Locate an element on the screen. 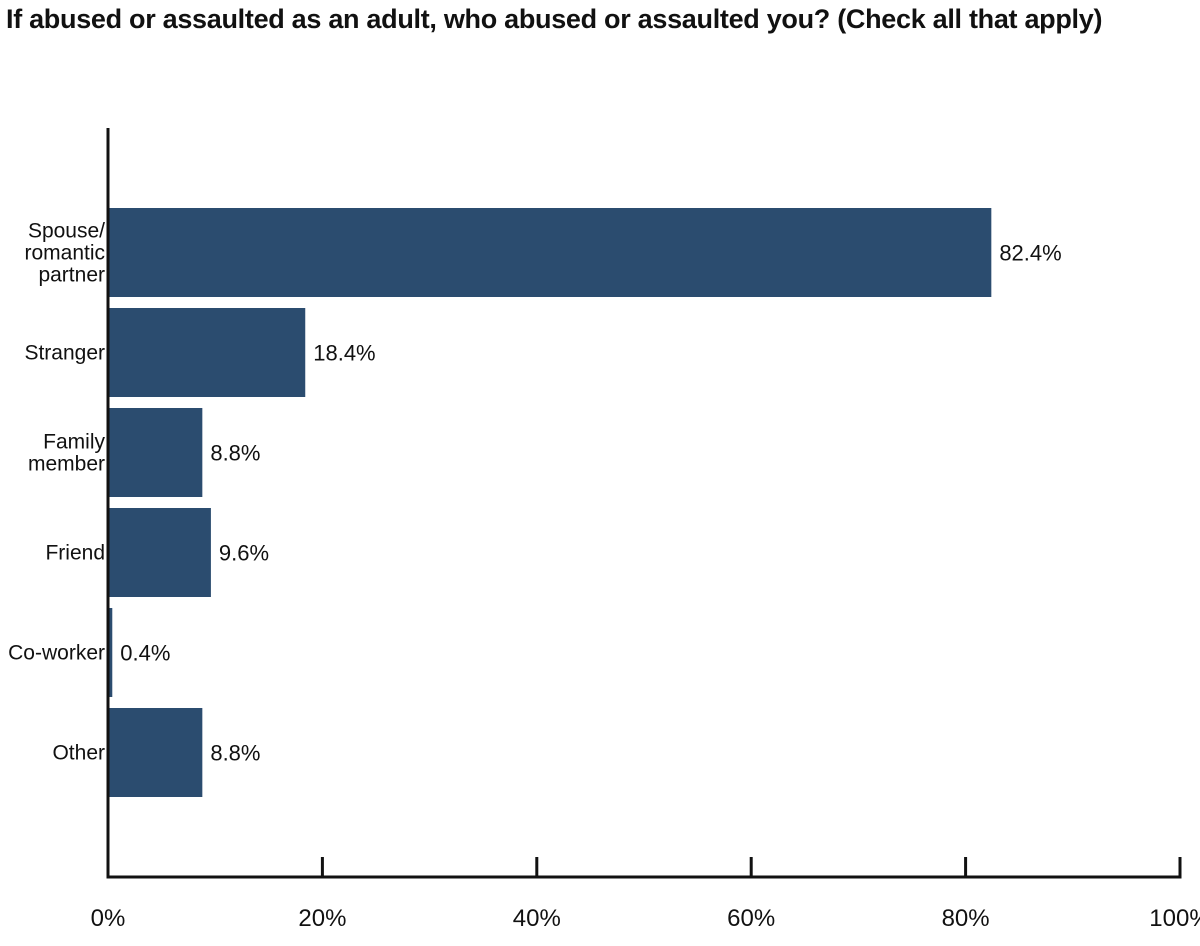  value-label-0: 82.4% is located at coordinates (1030, 253).